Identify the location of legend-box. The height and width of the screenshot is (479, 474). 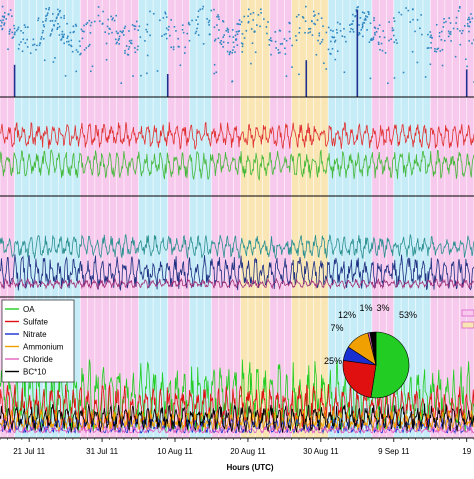
(38, 341).